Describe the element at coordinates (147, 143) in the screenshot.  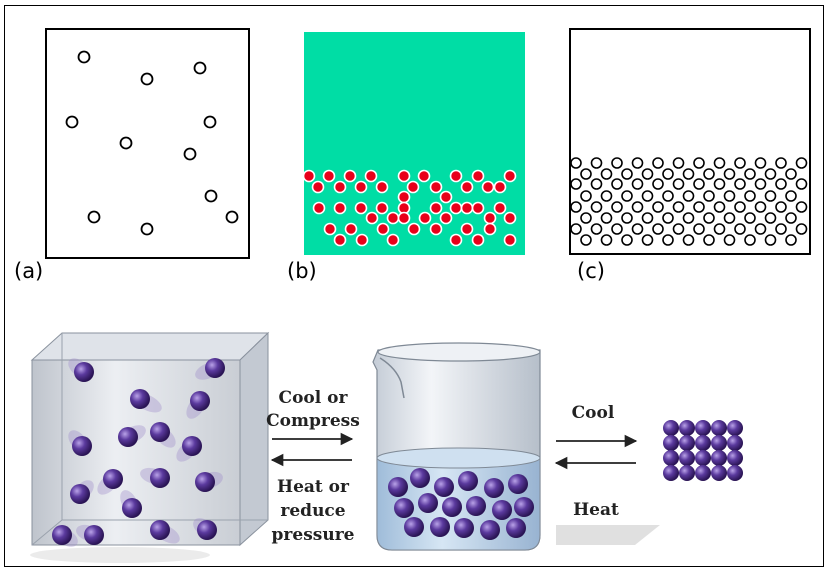
I see `gas-panel-box` at that location.